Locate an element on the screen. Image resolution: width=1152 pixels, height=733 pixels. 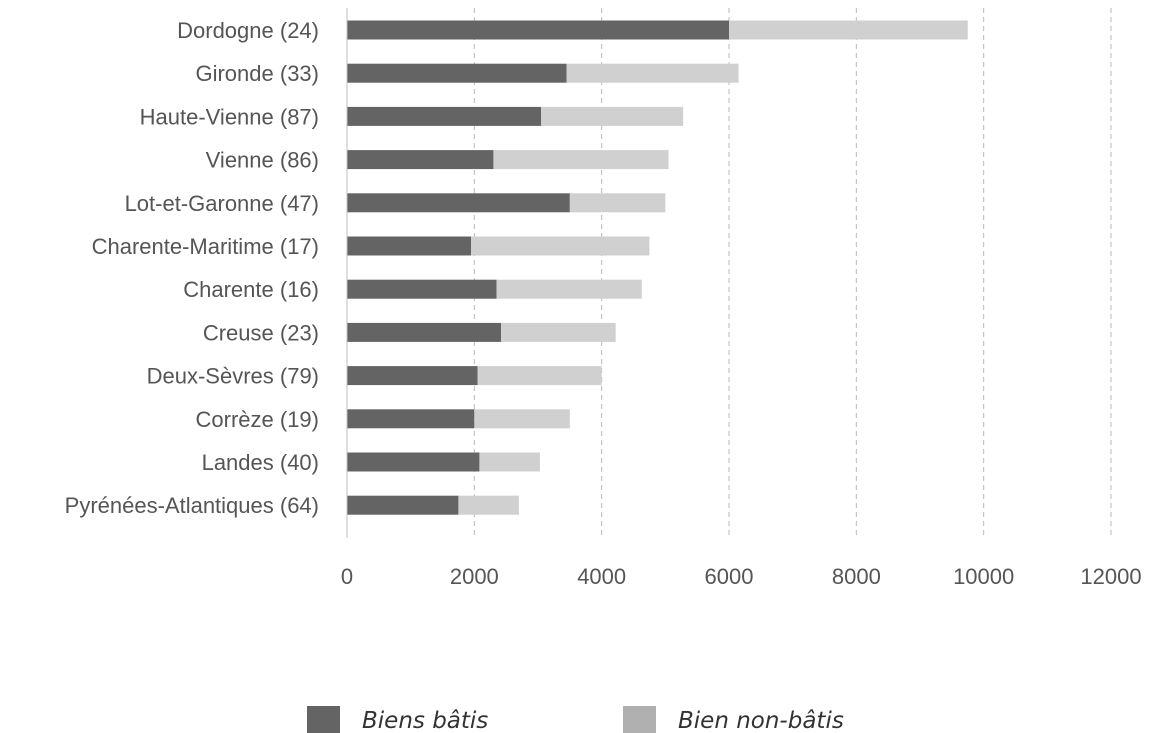
x-tick-labels: 0 2000 4000 6000 8000 10000 12000 is located at coordinates (741, 576).